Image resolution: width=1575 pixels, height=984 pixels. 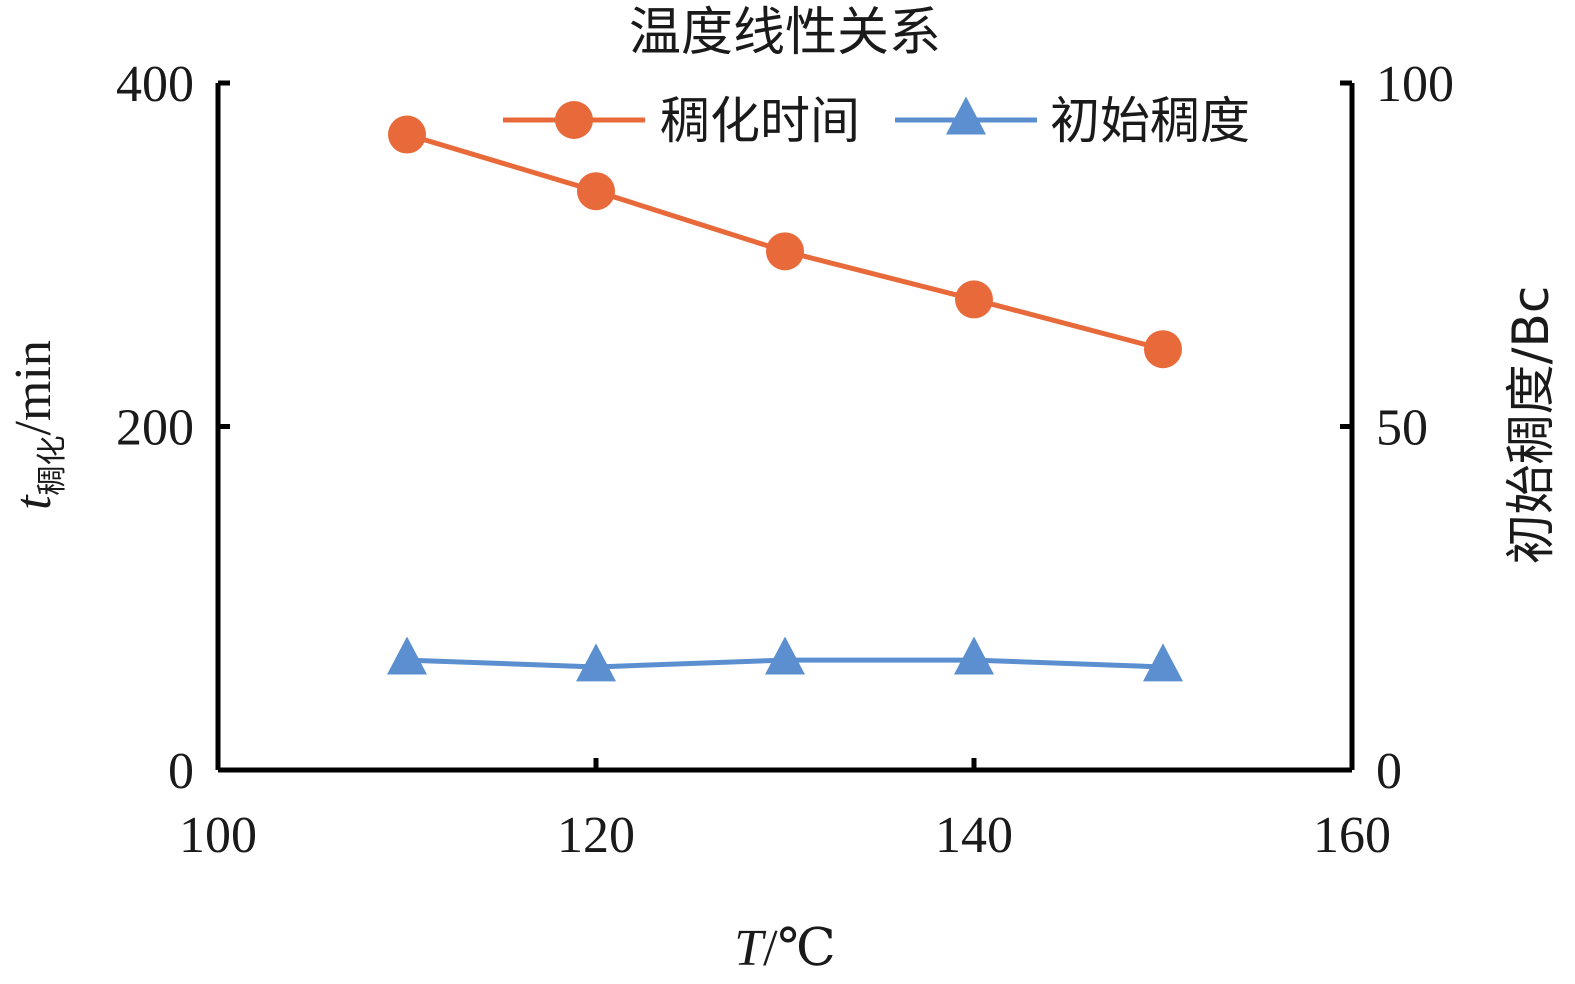 I want to click on series-thickening-time, so click(x=785, y=242).